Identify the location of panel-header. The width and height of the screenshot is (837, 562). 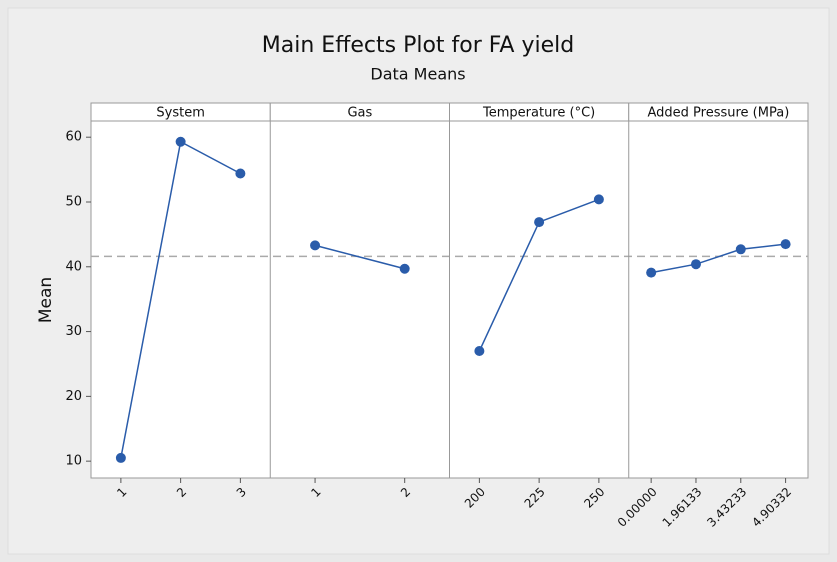
(718, 112).